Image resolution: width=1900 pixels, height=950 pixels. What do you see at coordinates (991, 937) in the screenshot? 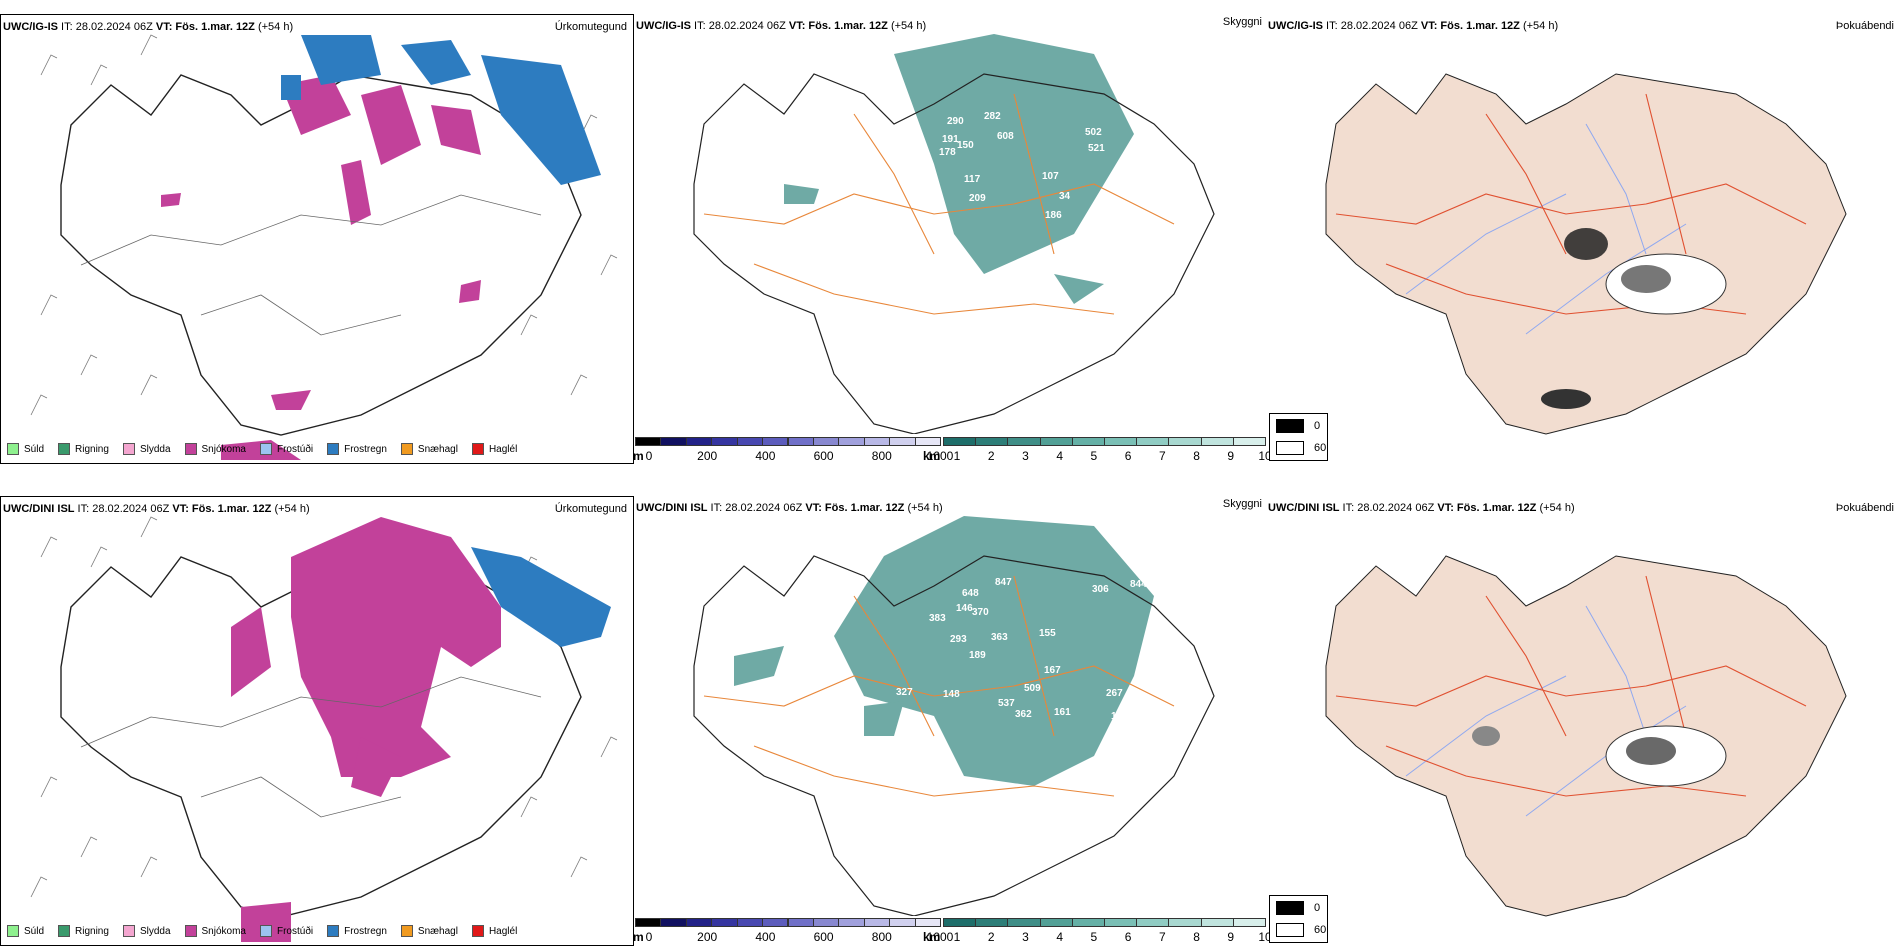
I see `colorbar-tick-label: 2` at bounding box center [991, 937].